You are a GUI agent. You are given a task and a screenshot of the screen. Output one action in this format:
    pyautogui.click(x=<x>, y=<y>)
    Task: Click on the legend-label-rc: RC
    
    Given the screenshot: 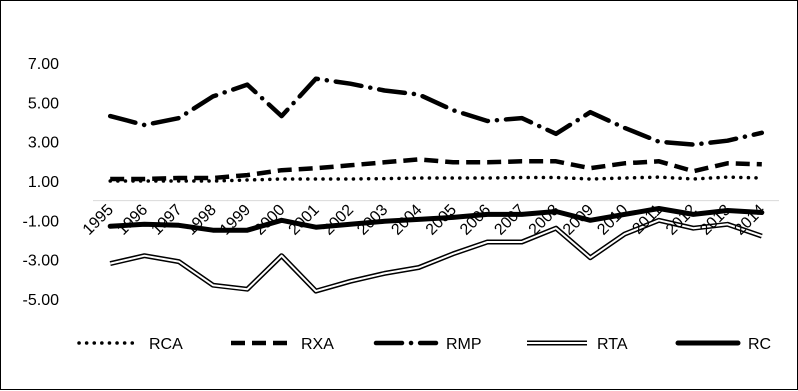 What is the action you would take?
    pyautogui.click(x=759, y=344)
    